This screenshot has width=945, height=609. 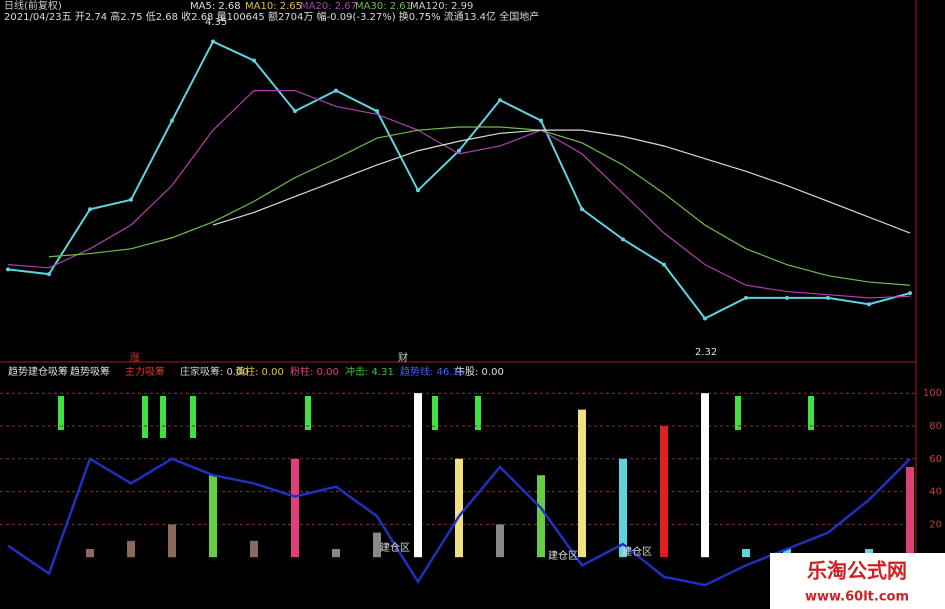 I want to click on indicator-label: 冲击: 4.31, so click(x=369, y=371).